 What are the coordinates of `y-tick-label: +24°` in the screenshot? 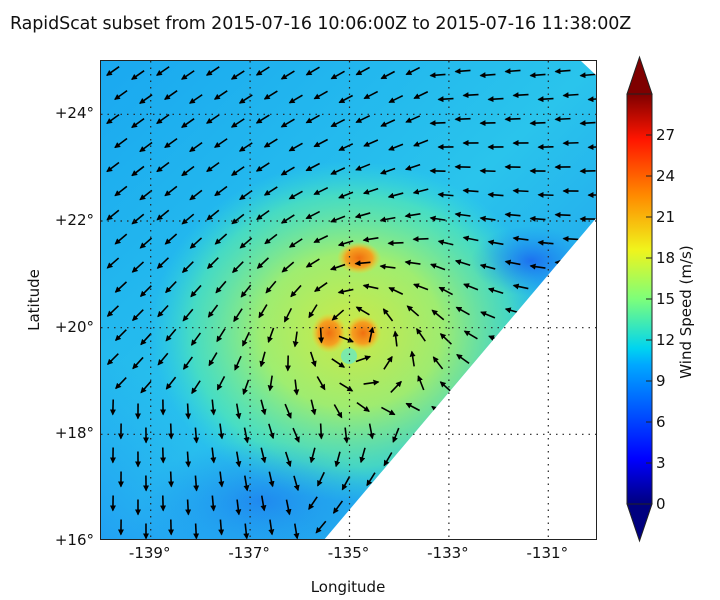 It's located at (74, 113).